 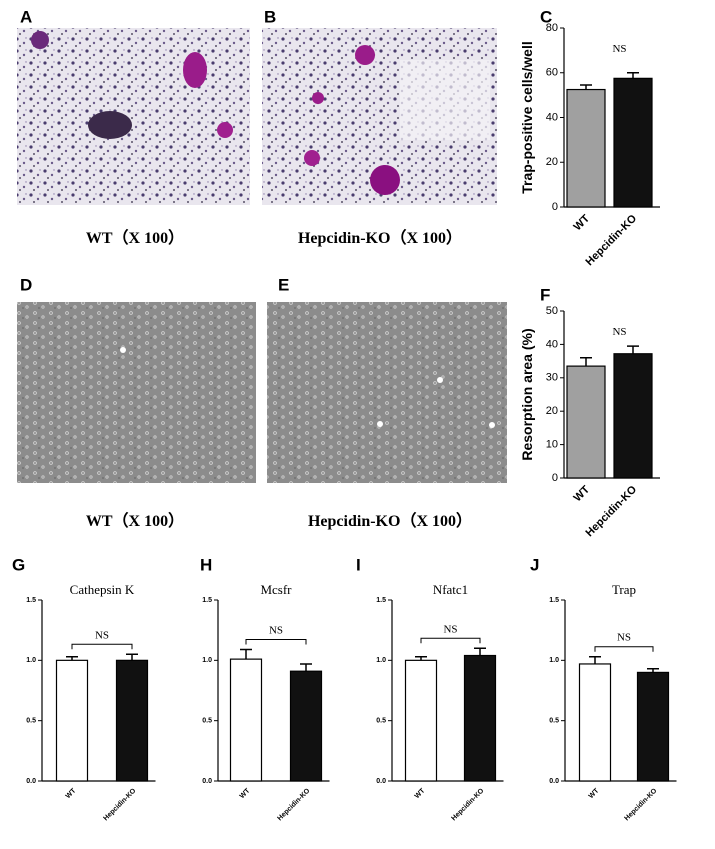 What do you see at coordinates (450, 589) in the screenshot?
I see `chart-title: Nfatc1` at bounding box center [450, 589].